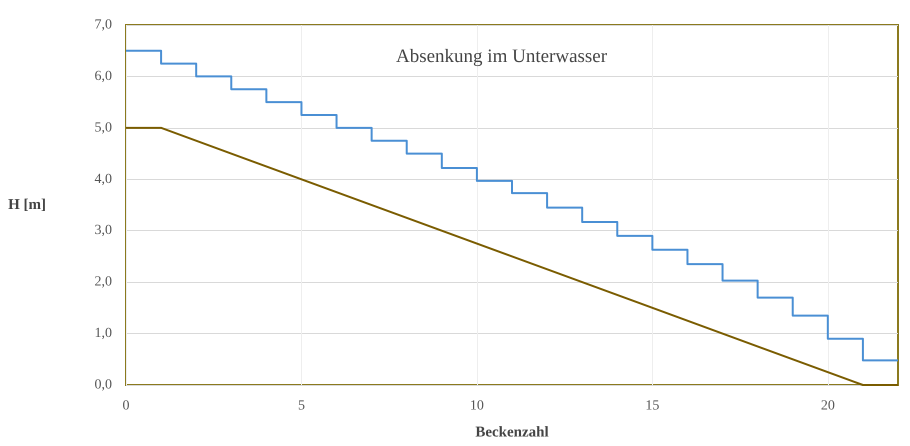 This screenshot has height=446, width=910. Describe the element at coordinates (512, 432) in the screenshot. I see `x-axis-title: Beckenzahl` at that location.